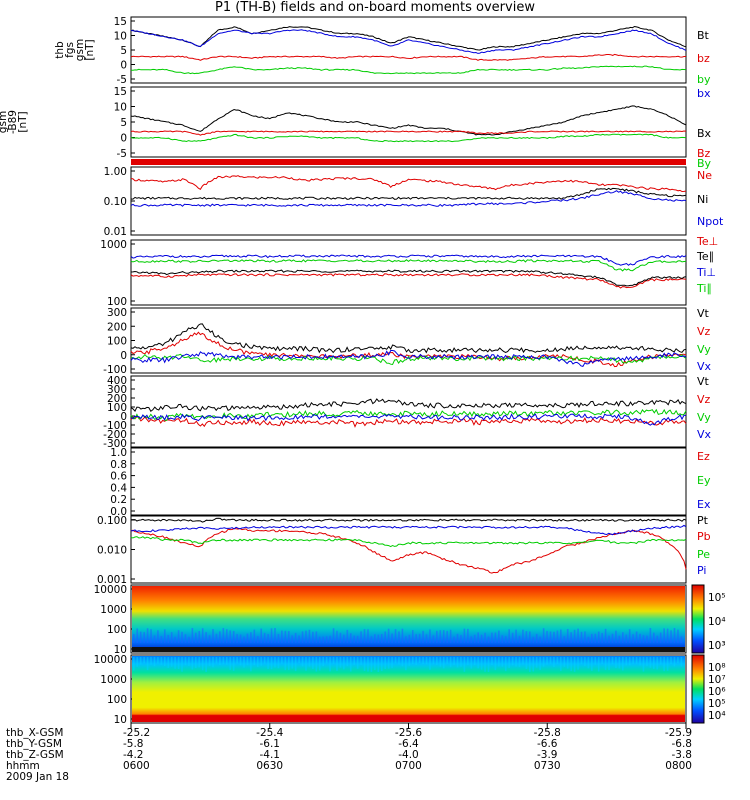 The image size is (750, 800). I want to click on colorbar, so click(698, 689).